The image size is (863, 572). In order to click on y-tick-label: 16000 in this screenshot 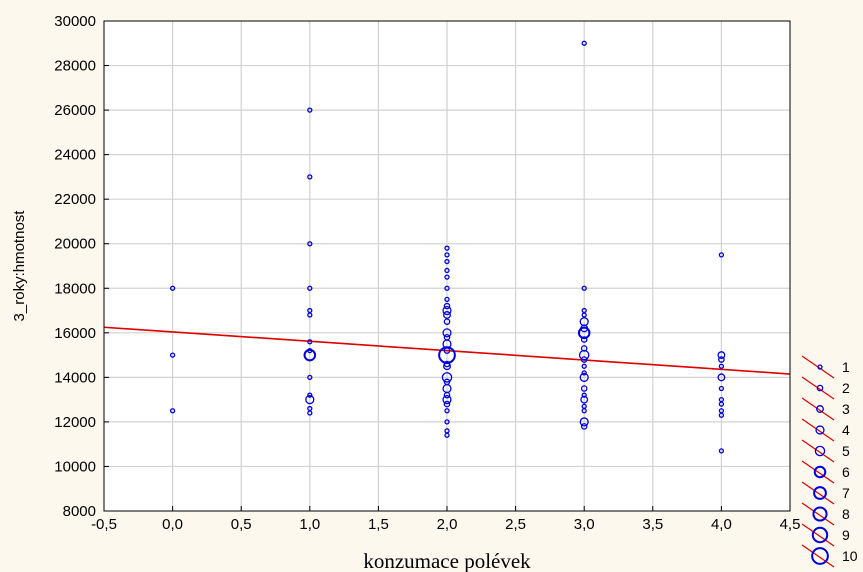, I will do `click(75, 333)`.